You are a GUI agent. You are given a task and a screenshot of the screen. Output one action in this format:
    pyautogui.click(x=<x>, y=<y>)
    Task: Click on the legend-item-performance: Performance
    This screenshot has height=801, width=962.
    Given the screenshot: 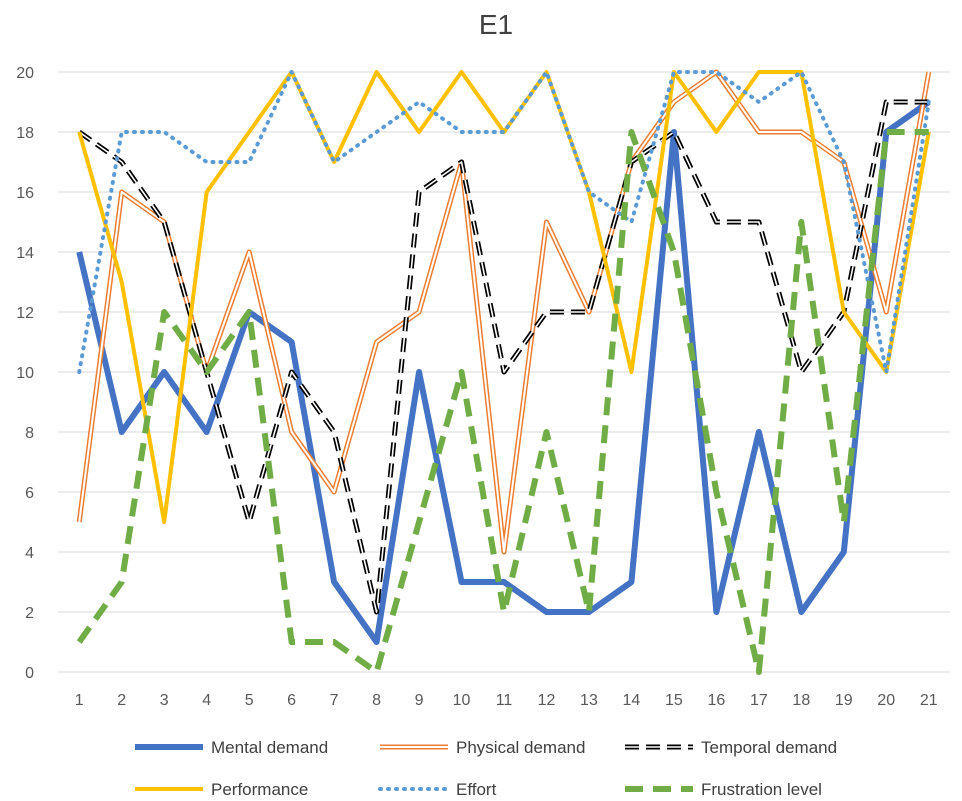 What is the action you would take?
    pyautogui.click(x=221, y=789)
    